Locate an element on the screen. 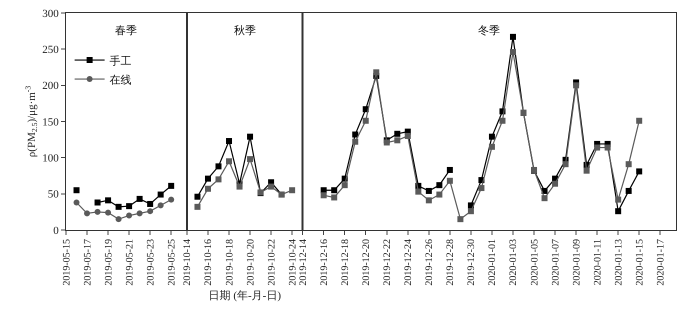  x-axis-title: 日期 (年-月-日) is located at coordinates (245, 296).